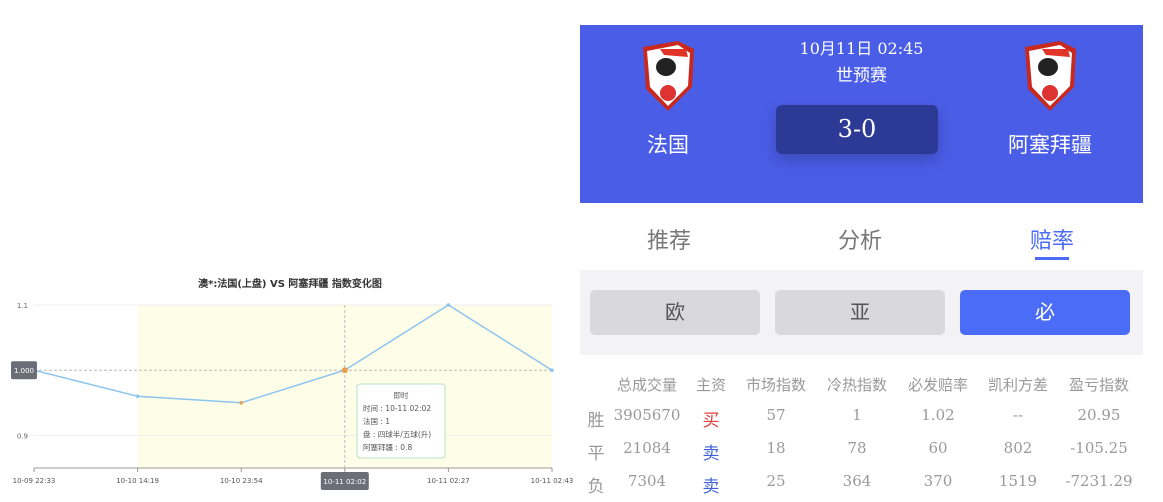  What do you see at coordinates (675, 312) in the screenshot?
I see `odds-type-euro-button: 欧` at bounding box center [675, 312].